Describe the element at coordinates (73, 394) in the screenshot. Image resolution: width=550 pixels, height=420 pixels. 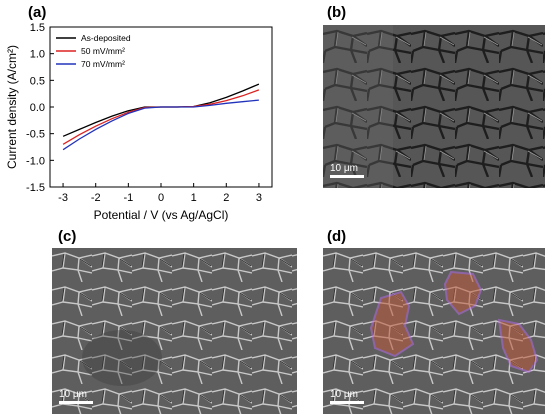
I see `scale-bar-label-c: 10 μm` at that location.